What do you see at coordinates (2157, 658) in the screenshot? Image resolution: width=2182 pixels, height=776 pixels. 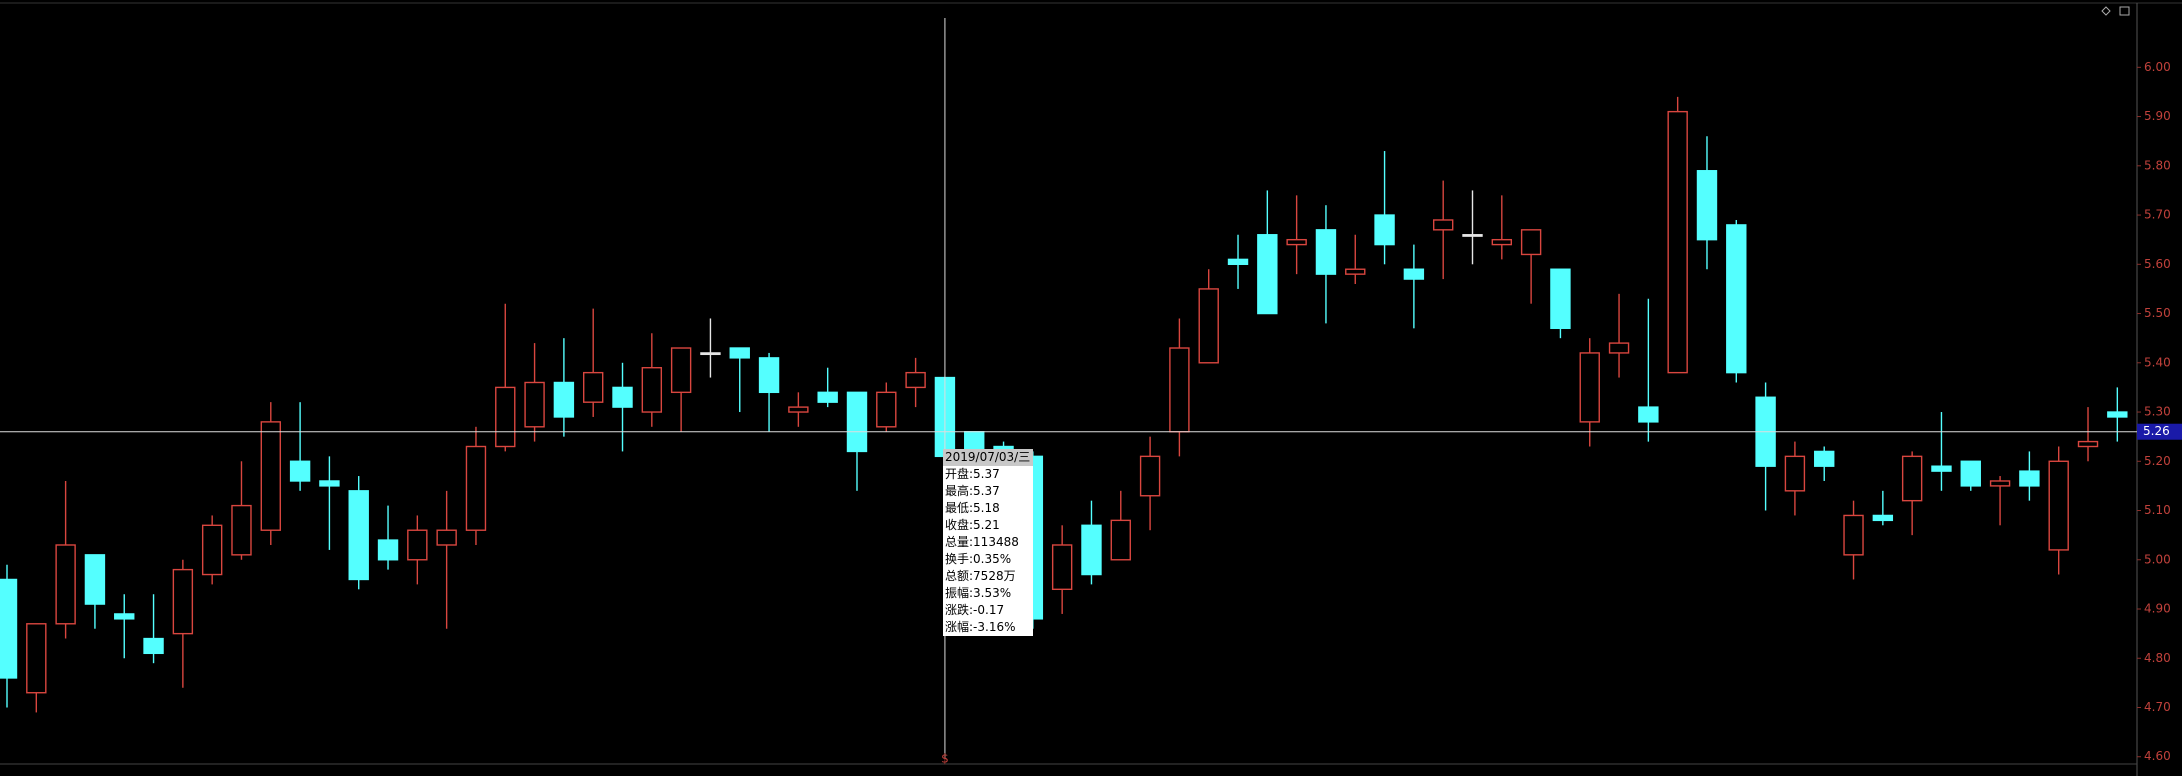 I see `y-tick-label: 4.80` at bounding box center [2157, 658].